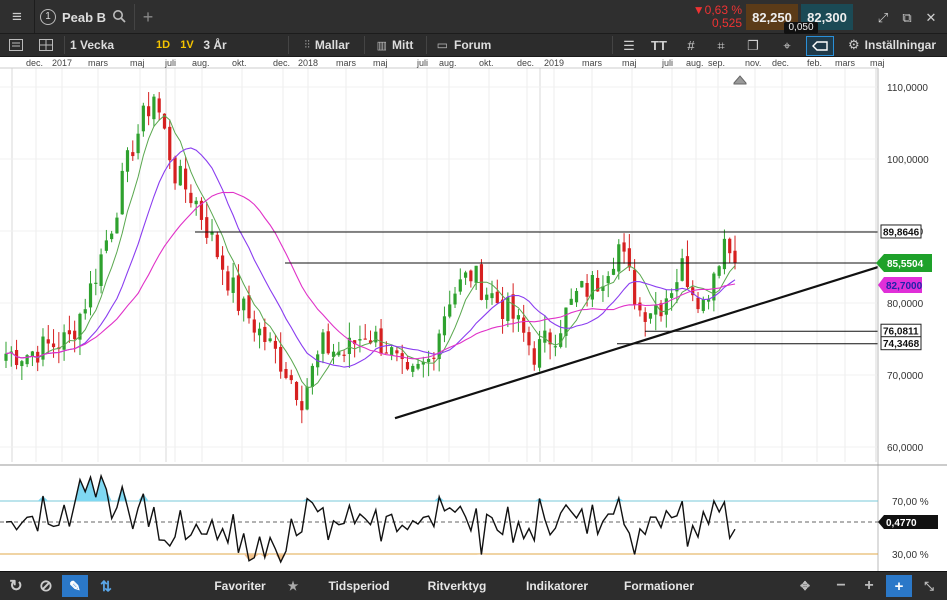 The image size is (947, 600). I want to click on drawing-tools-button: Ritverktyg, so click(457, 586).